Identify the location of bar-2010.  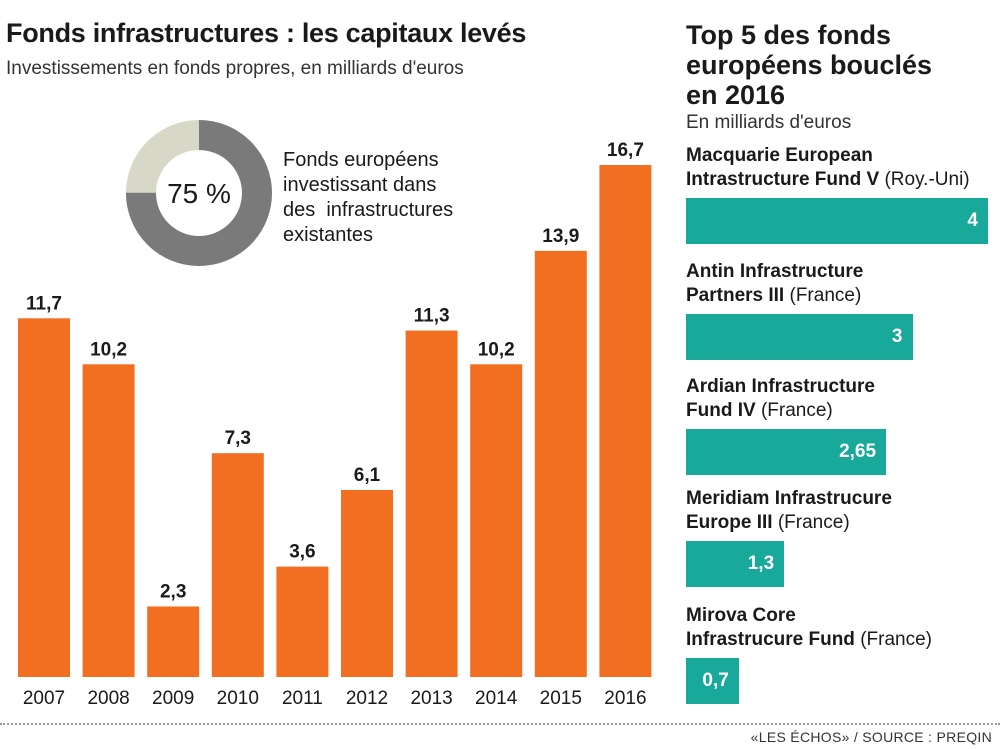
(237, 565).